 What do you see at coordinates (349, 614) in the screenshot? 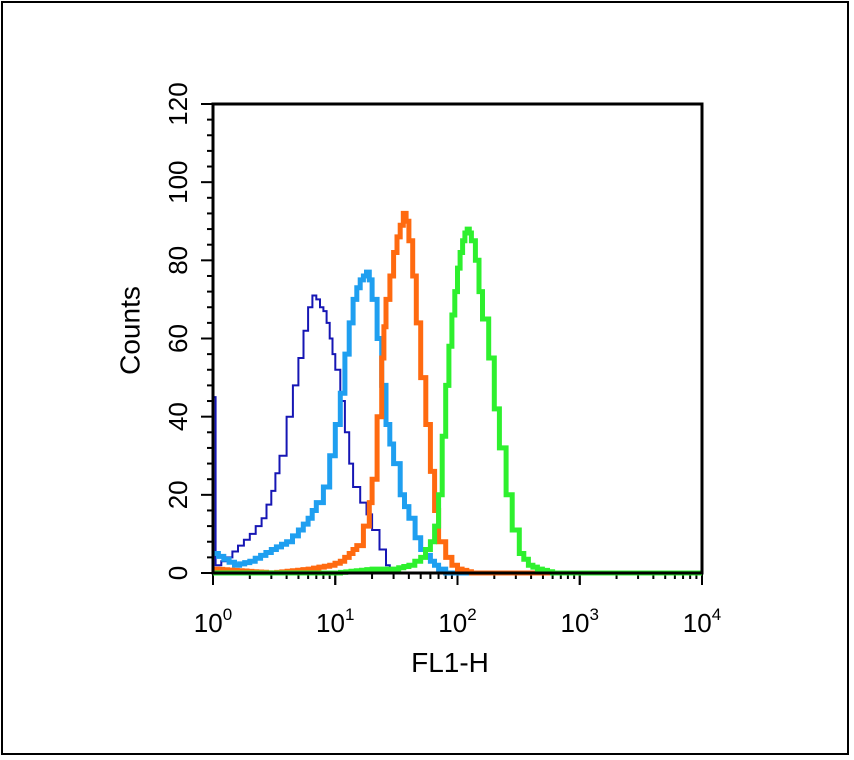
I see `x-tick-exponent: 1` at bounding box center [349, 614].